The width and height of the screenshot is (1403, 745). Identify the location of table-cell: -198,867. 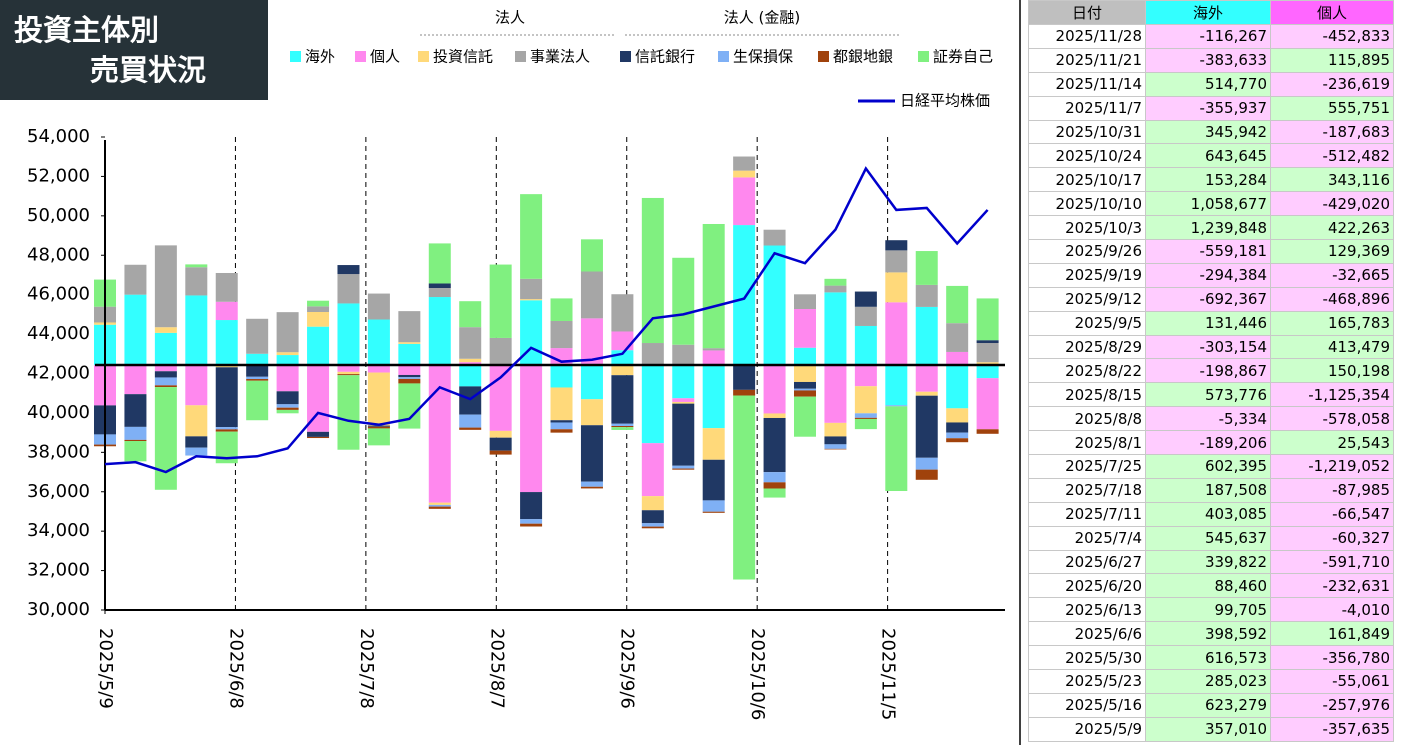
(1208, 371).